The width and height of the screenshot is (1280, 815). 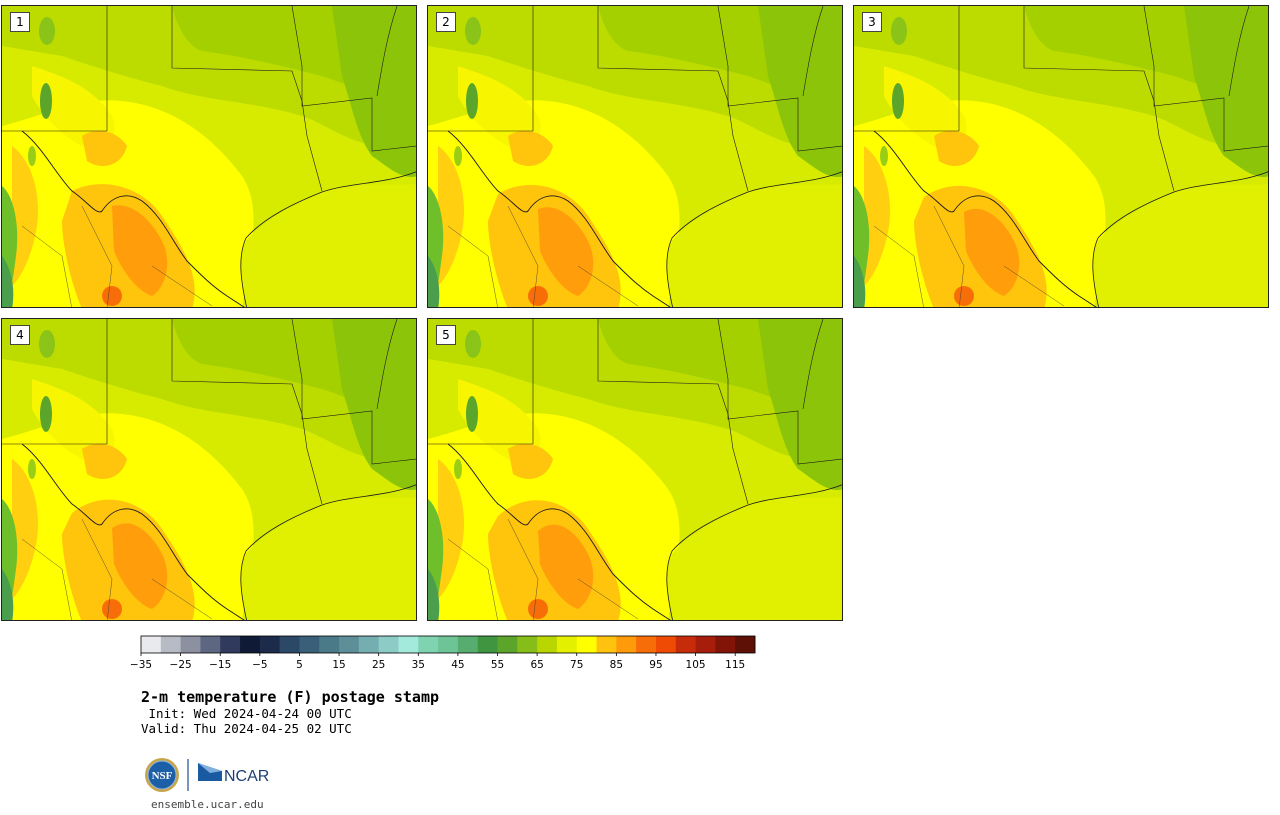 What do you see at coordinates (872, 22) in the screenshot?
I see `member-label: 3` at bounding box center [872, 22].